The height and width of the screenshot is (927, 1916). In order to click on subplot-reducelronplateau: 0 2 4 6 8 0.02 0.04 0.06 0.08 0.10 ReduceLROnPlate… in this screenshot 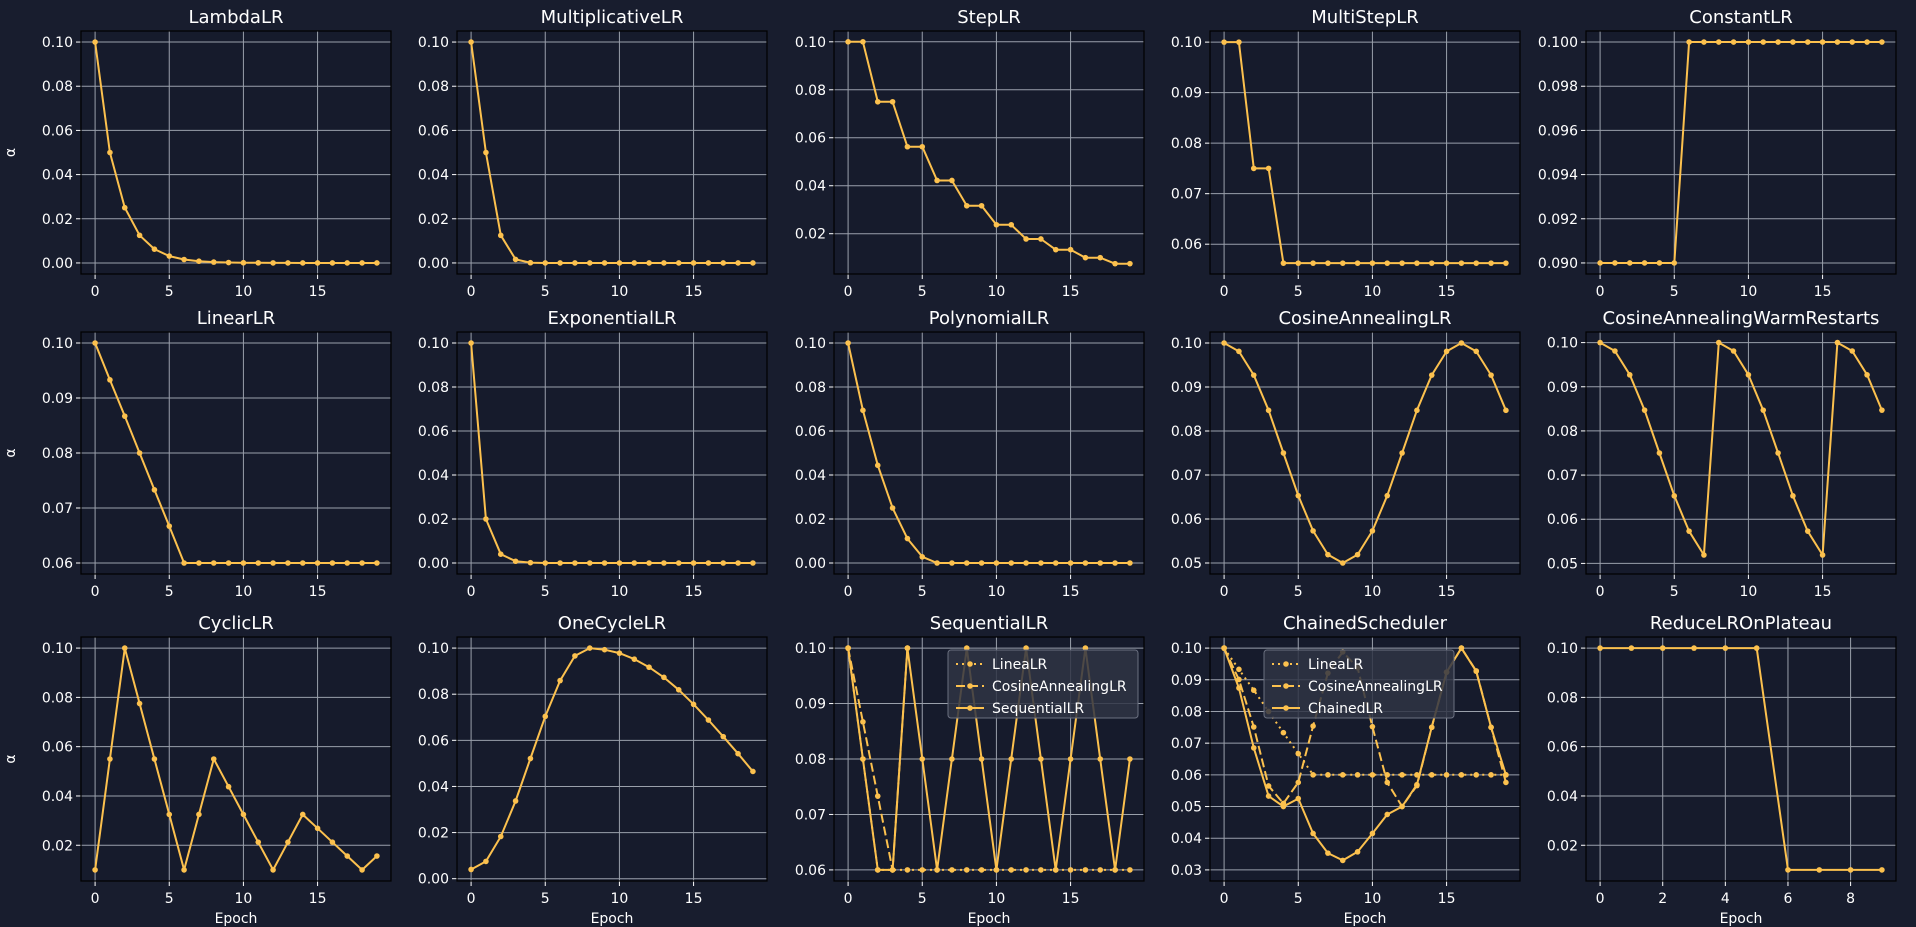, I will do `click(1722, 770)`.